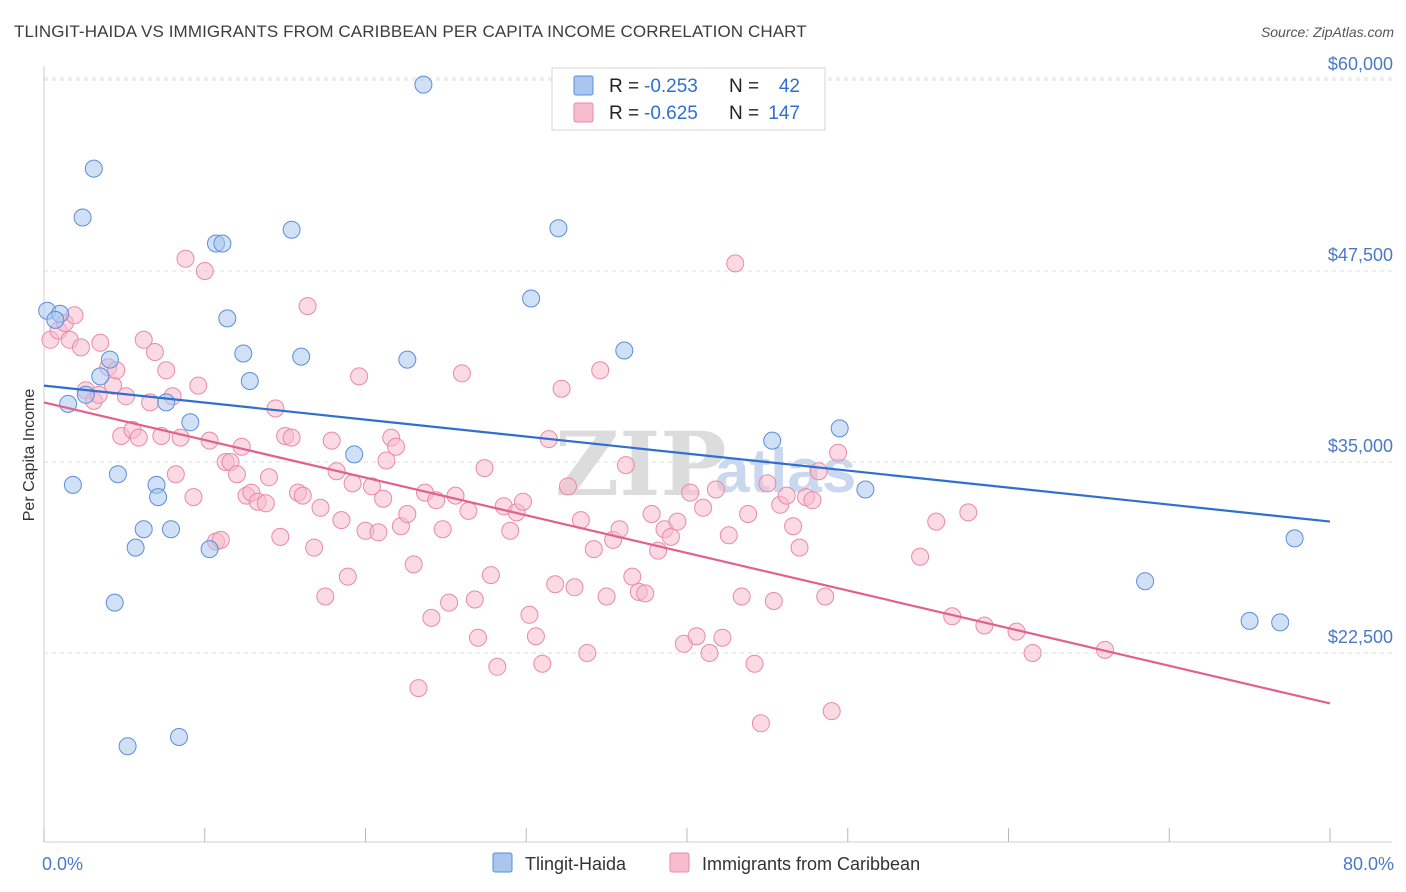 This screenshot has width=1406, height=892. Describe the element at coordinates (687, 453) in the screenshot. I see `trend-line-tlingit-haida` at that location.